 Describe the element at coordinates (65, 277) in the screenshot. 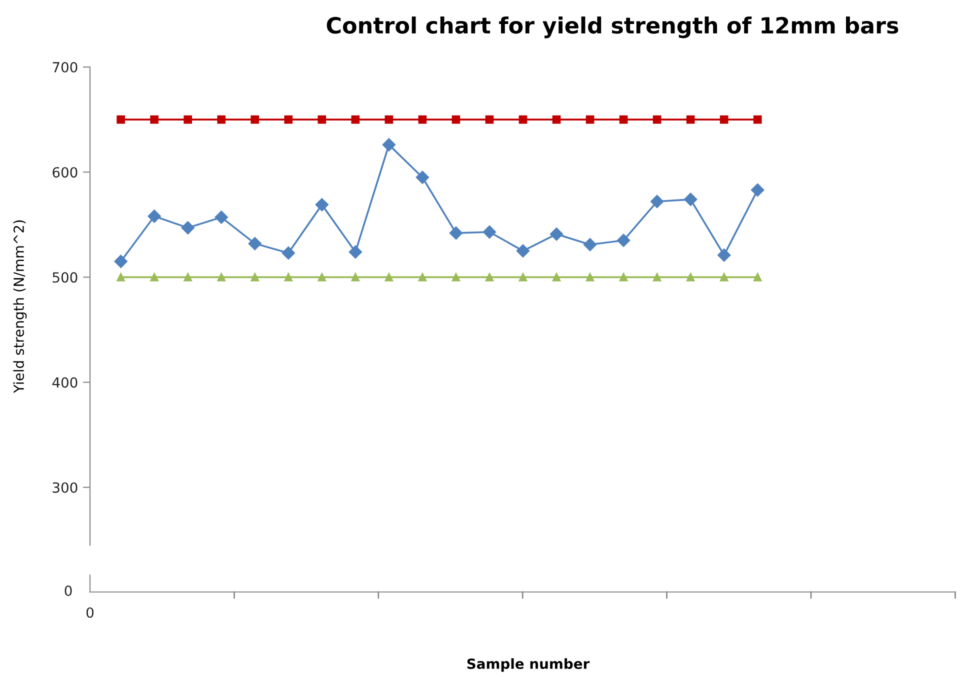

I see `y-tick-label: 500` at that location.